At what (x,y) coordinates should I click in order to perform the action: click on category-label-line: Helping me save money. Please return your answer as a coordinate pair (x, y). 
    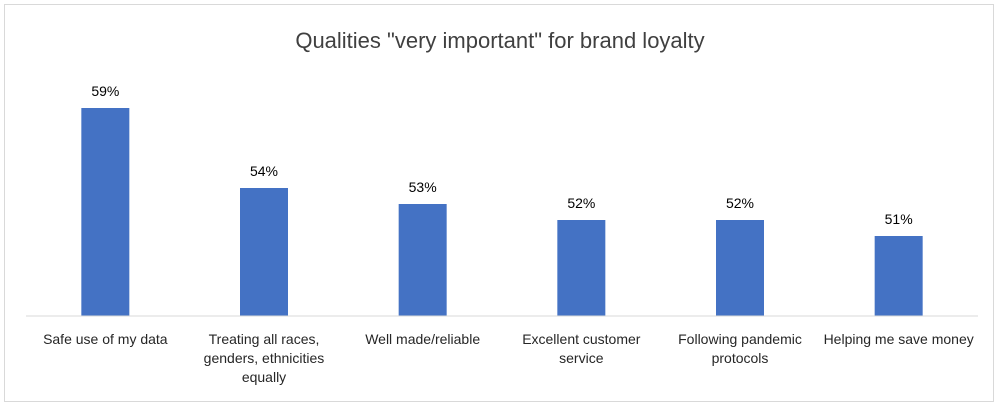
    Looking at the image, I should click on (899, 339).